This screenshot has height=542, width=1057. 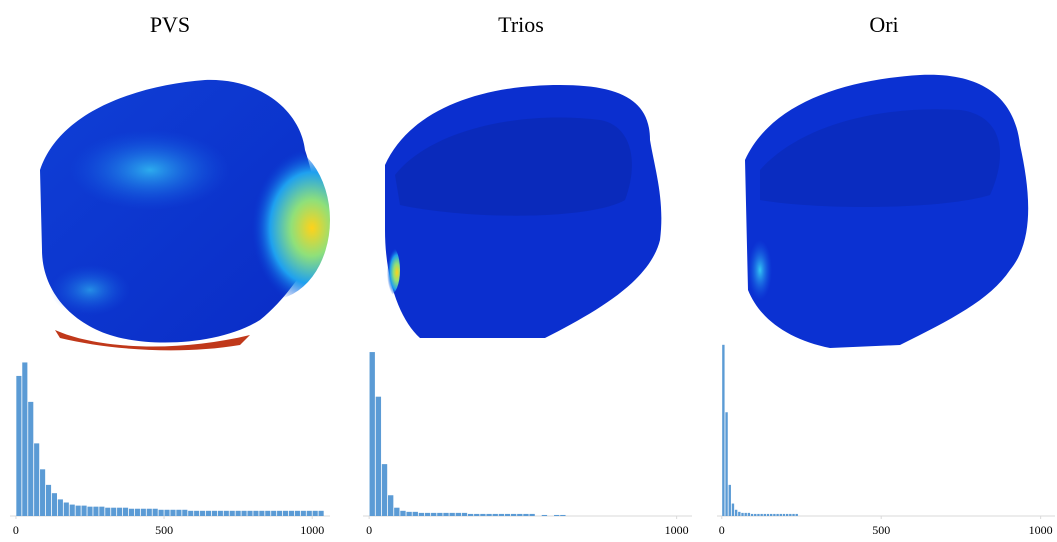 What do you see at coordinates (170, 24) in the screenshot?
I see `panel-title: PVS` at bounding box center [170, 24].